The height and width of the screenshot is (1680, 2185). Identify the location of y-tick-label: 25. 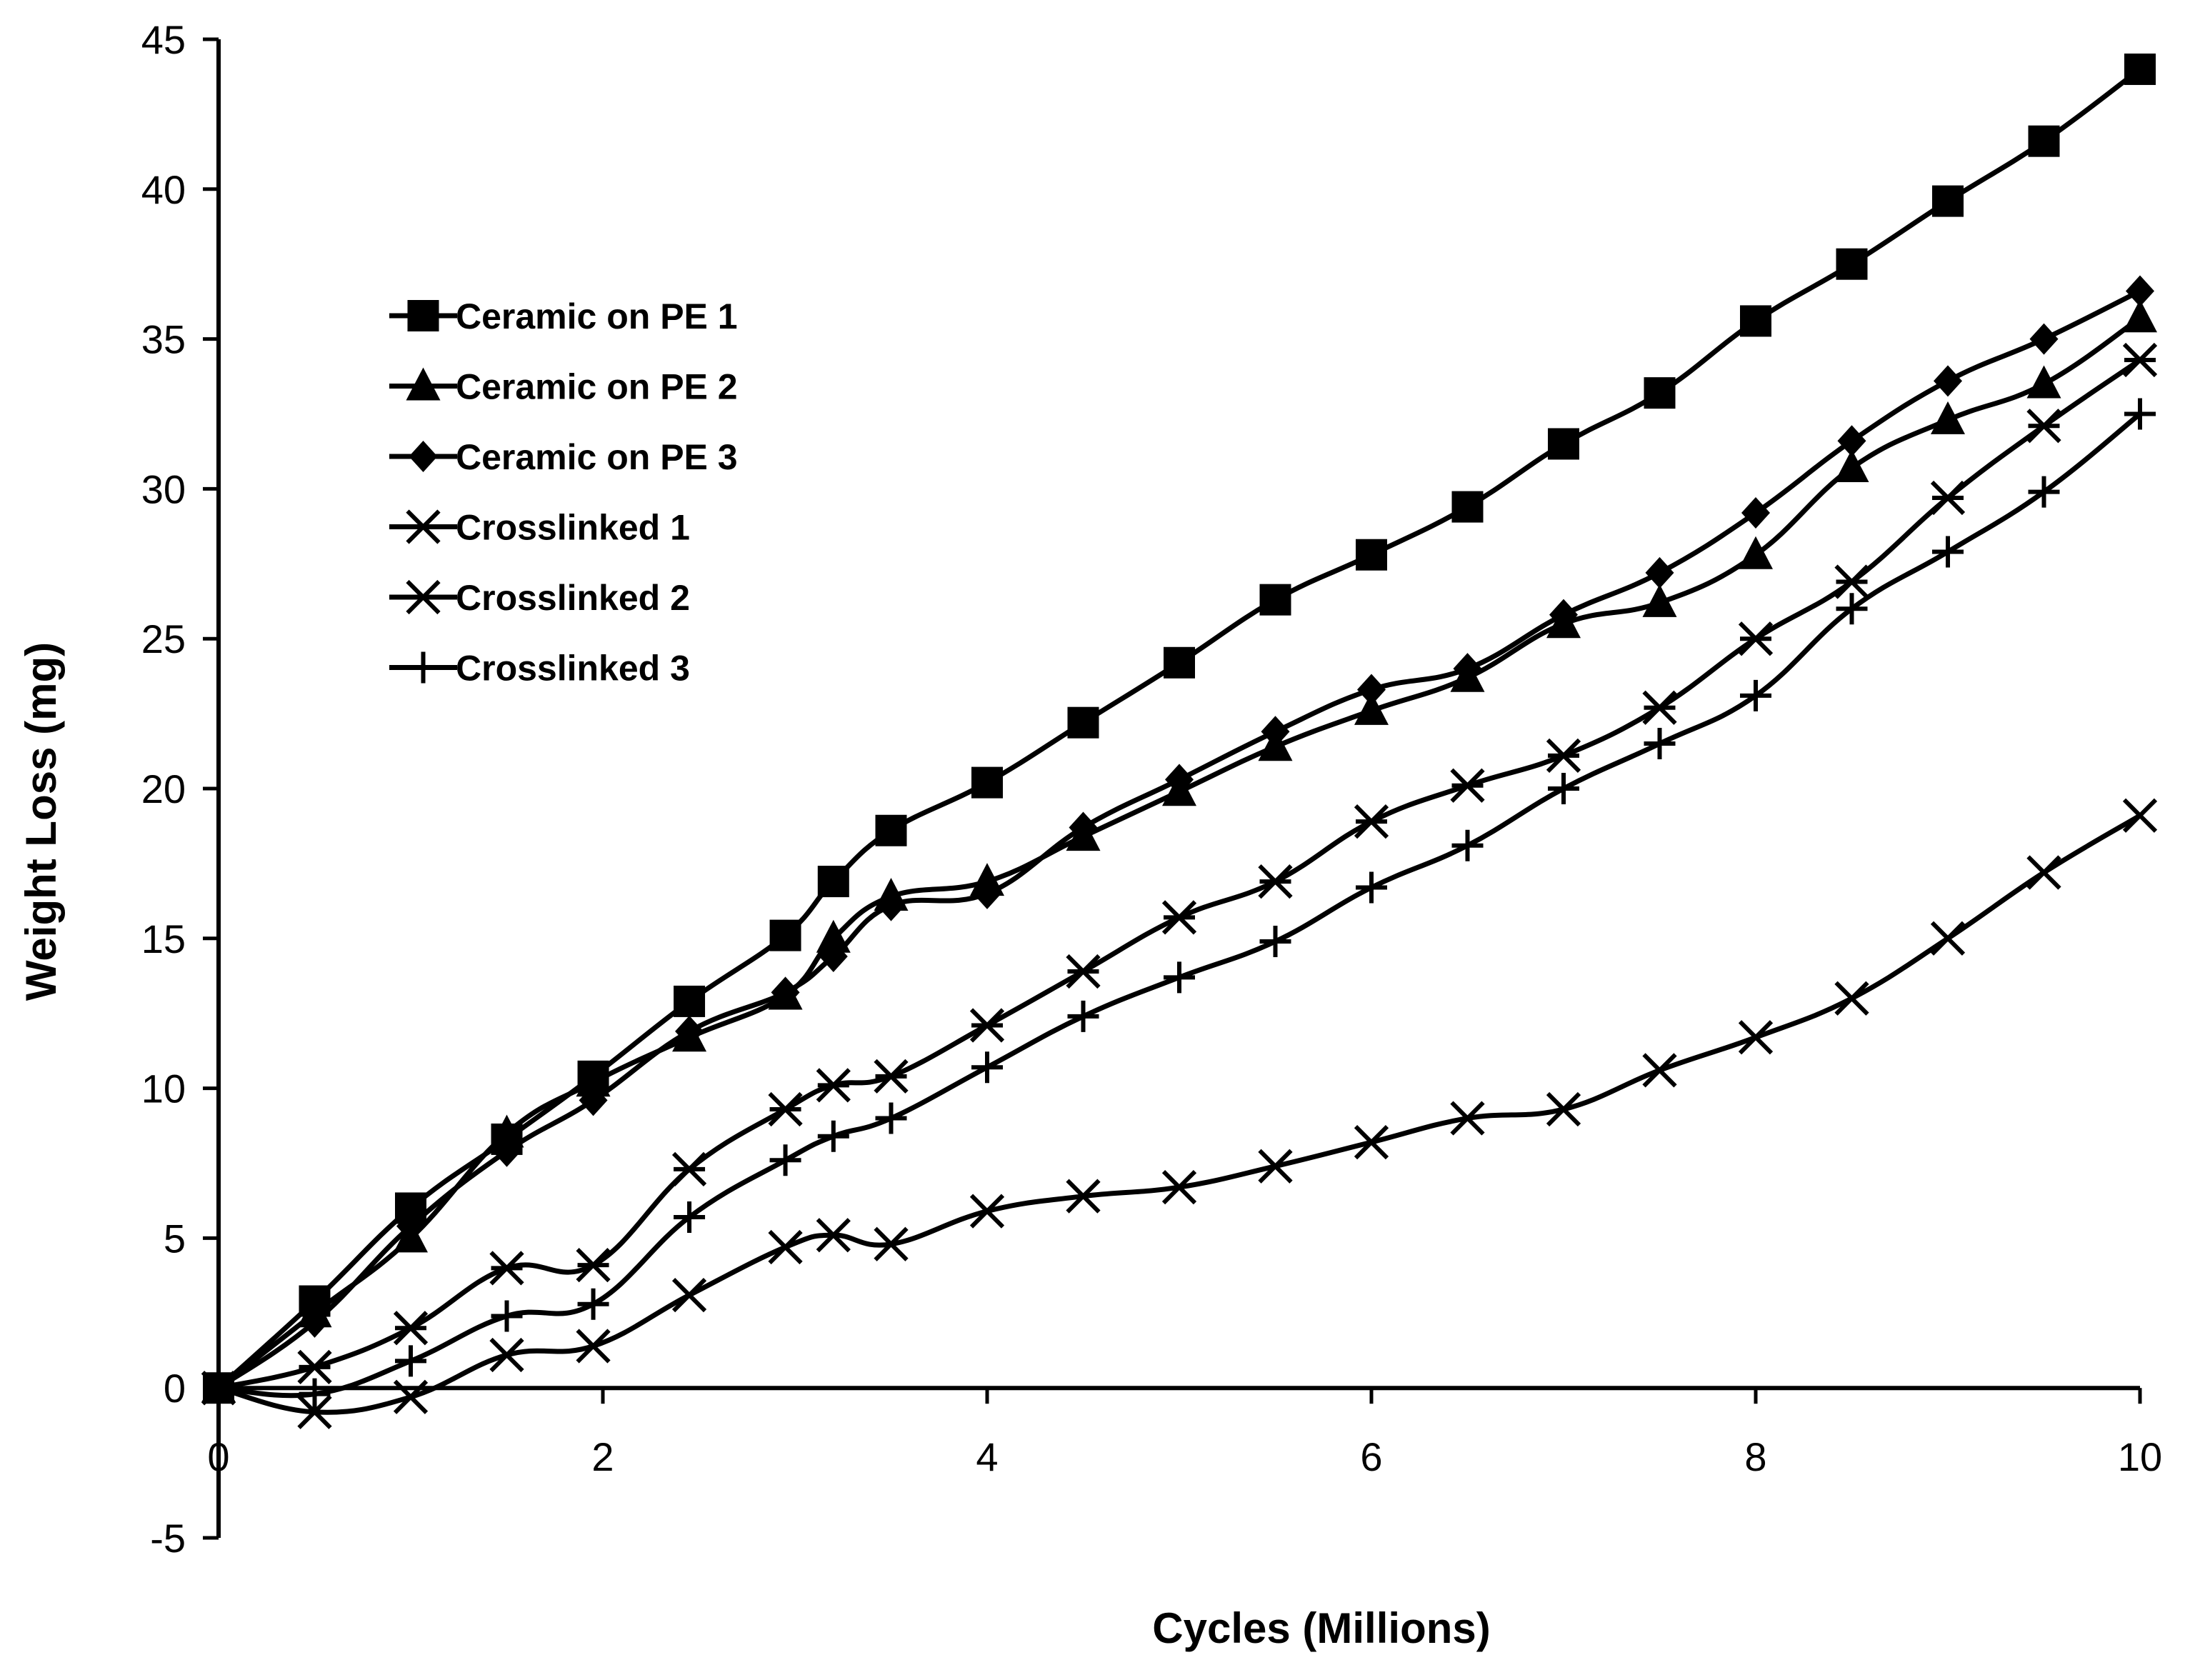
(163, 638).